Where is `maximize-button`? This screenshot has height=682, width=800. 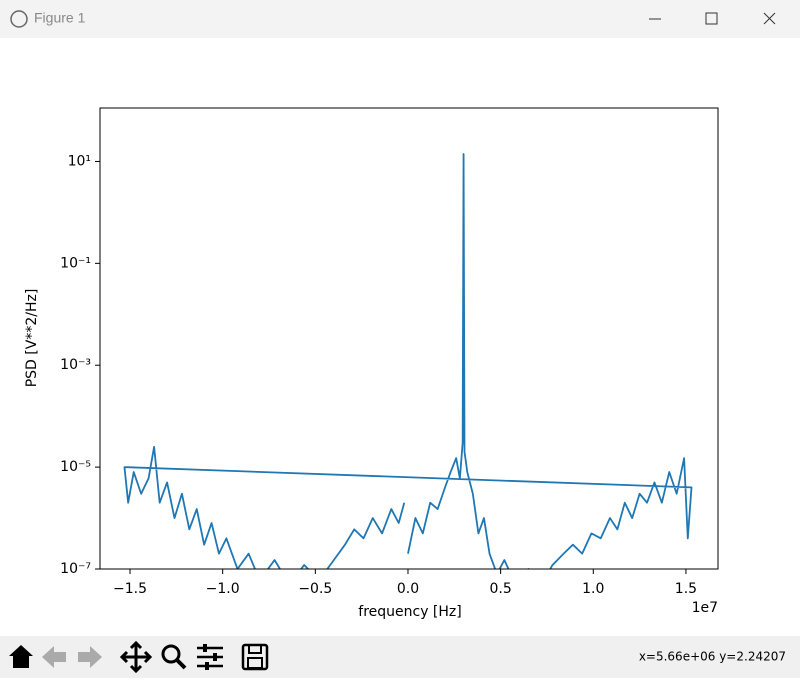 maximize-button is located at coordinates (711, 18).